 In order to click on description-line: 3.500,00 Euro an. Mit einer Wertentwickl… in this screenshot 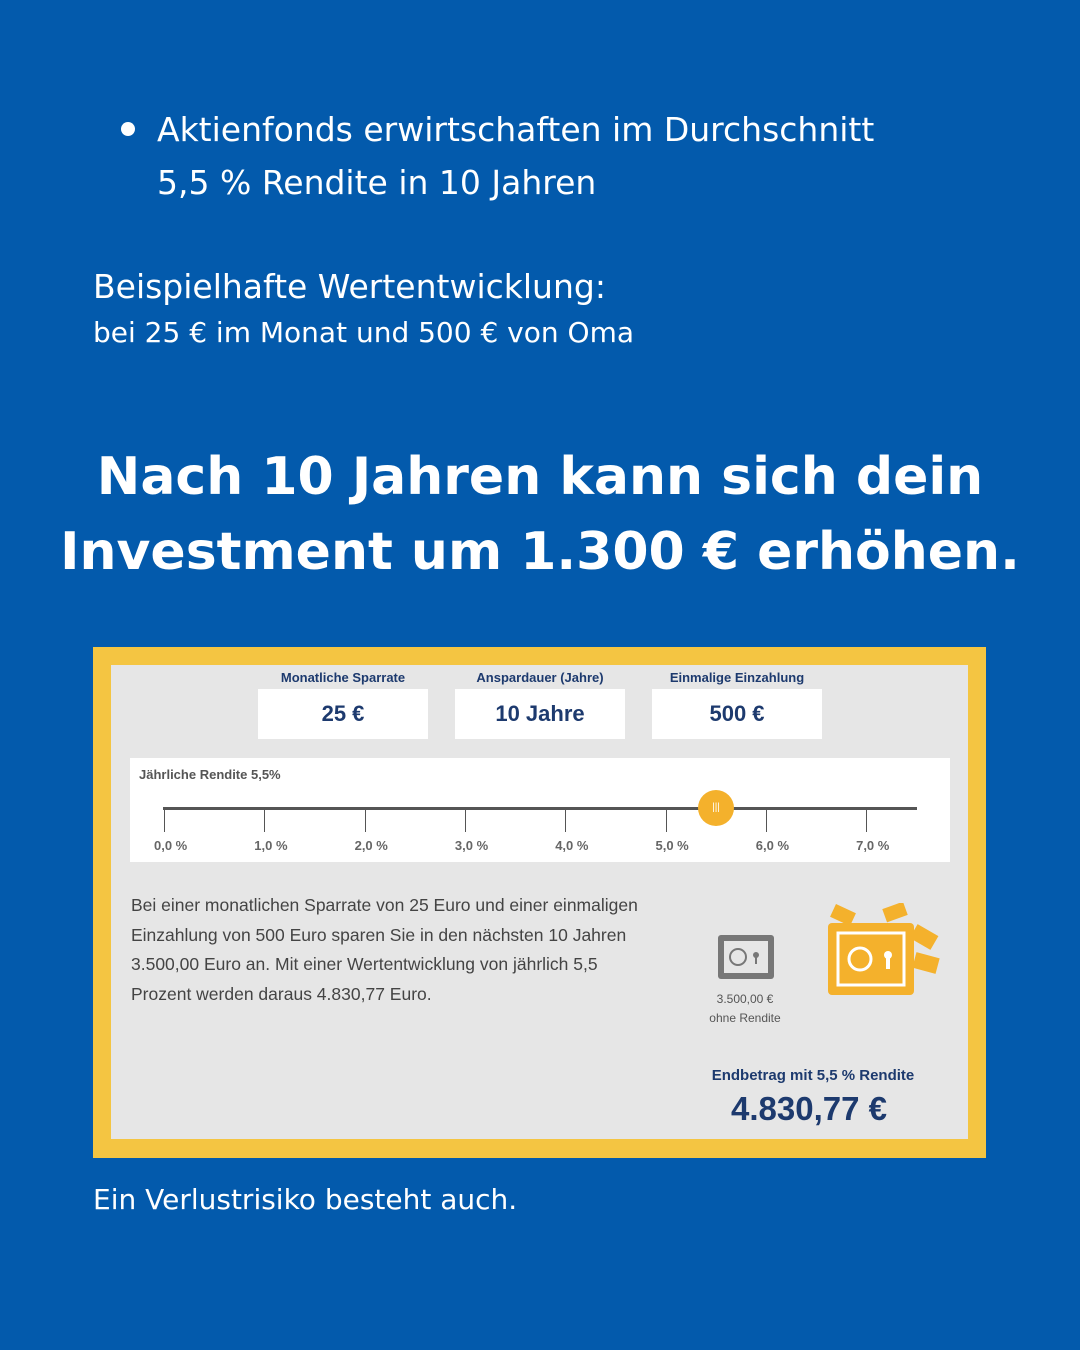, I will do `click(364, 964)`.